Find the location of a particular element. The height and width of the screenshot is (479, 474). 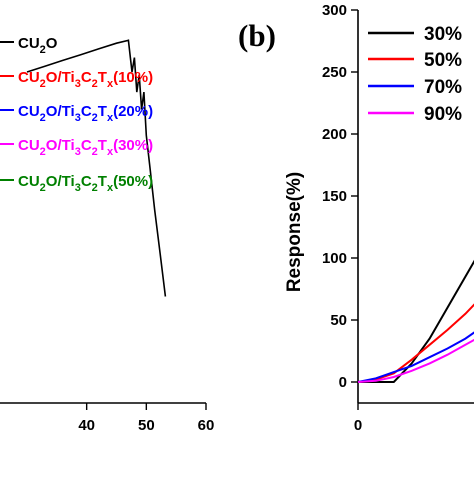

panel-b-y-tick-label: 250 is located at coordinates (334, 72).